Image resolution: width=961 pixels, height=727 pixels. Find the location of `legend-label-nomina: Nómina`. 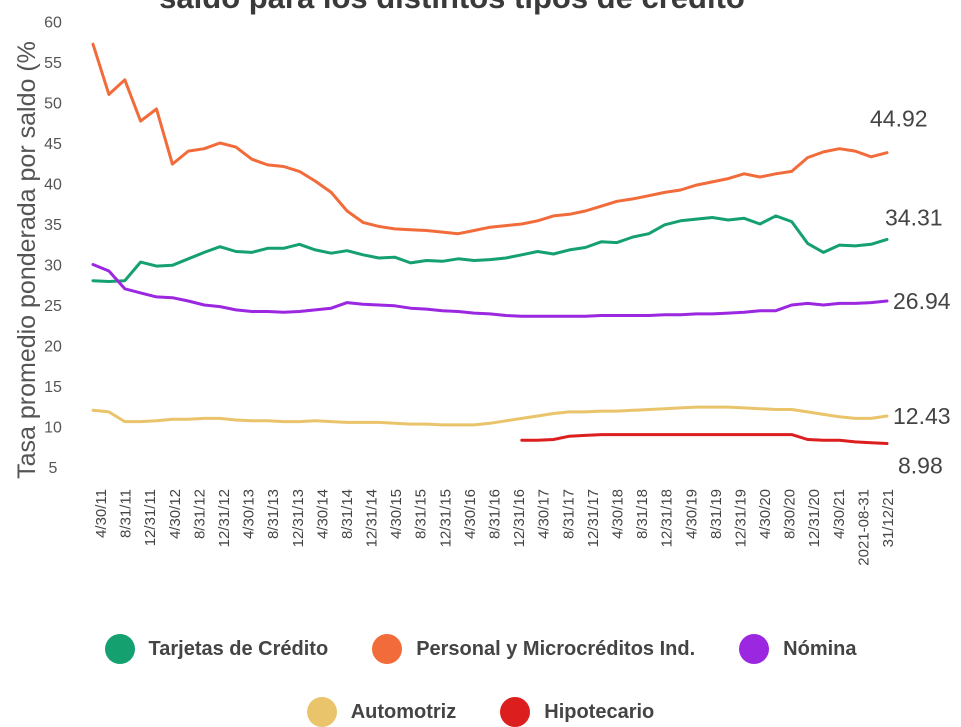

legend-label-nomina: Nómina is located at coordinates (820, 648).